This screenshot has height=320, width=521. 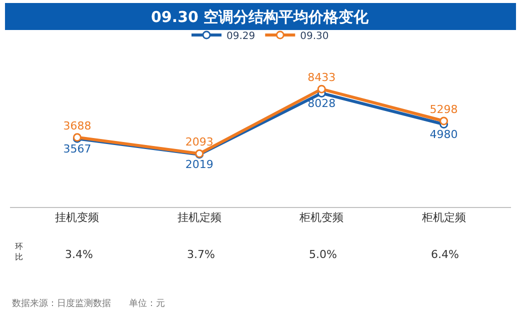 What do you see at coordinates (199, 217) in the screenshot?
I see `x-tick-label: 挂机定频` at bounding box center [199, 217].